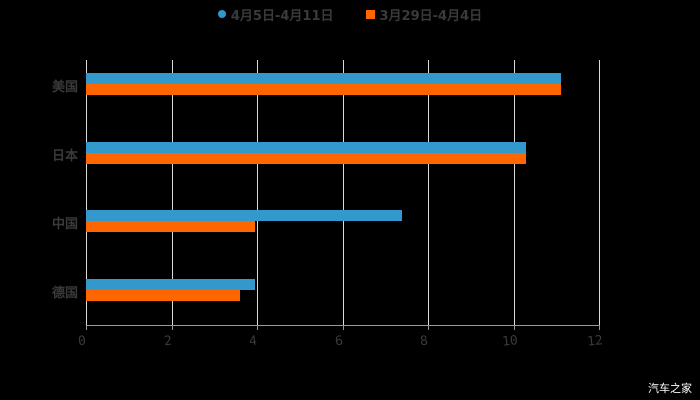 This screenshot has height=400, width=700. Describe the element at coordinates (338, 341) in the screenshot. I see `x-tick-label: 6` at that location.